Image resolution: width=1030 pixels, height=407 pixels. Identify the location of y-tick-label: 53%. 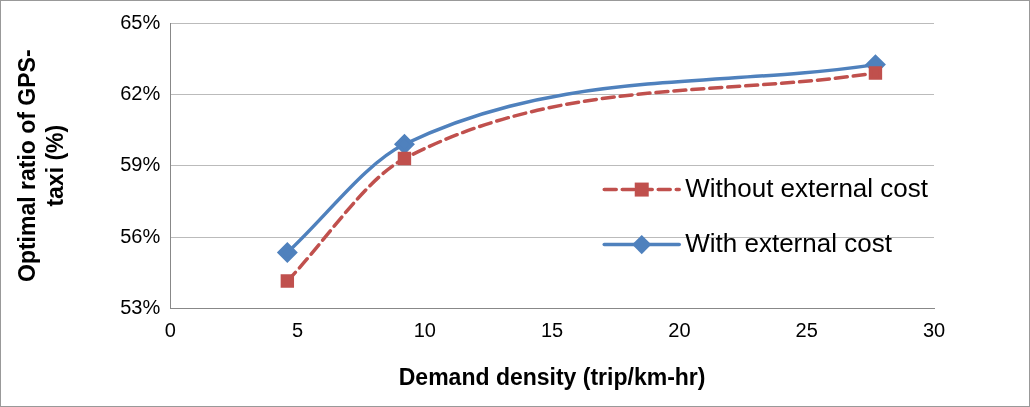
(140, 306).